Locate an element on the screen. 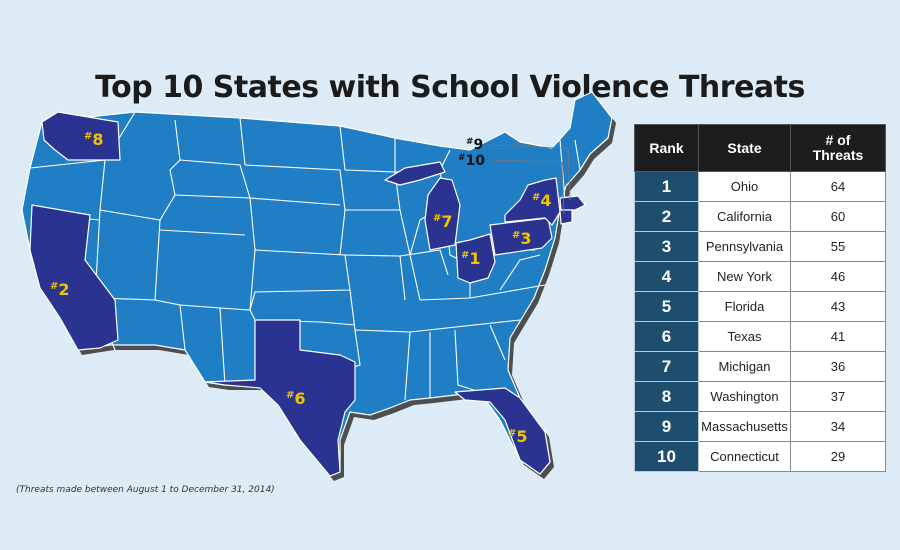  rank-cell: 3 is located at coordinates (666, 246).